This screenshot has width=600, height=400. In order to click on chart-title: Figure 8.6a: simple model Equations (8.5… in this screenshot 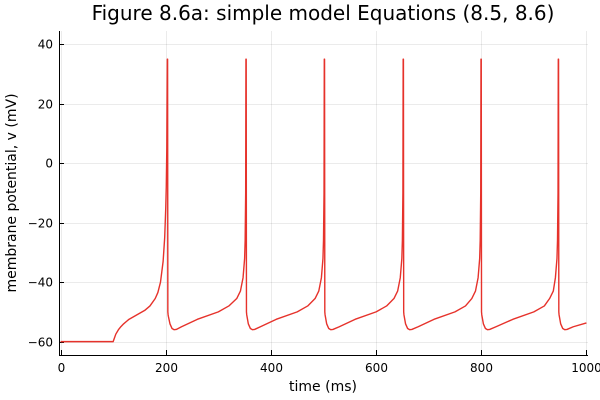, I will do `click(323, 13)`.